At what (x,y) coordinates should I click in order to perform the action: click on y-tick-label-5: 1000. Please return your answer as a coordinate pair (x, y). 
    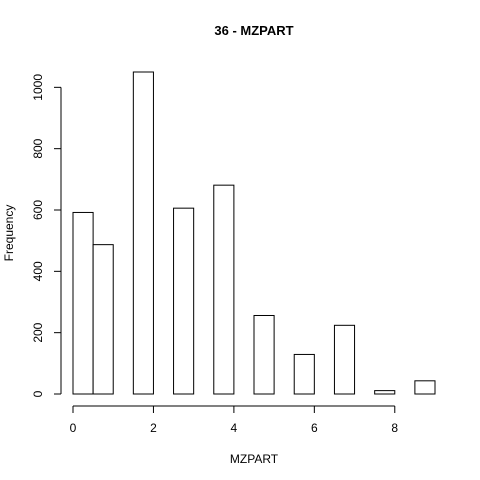
    Looking at the image, I should click on (38, 87).